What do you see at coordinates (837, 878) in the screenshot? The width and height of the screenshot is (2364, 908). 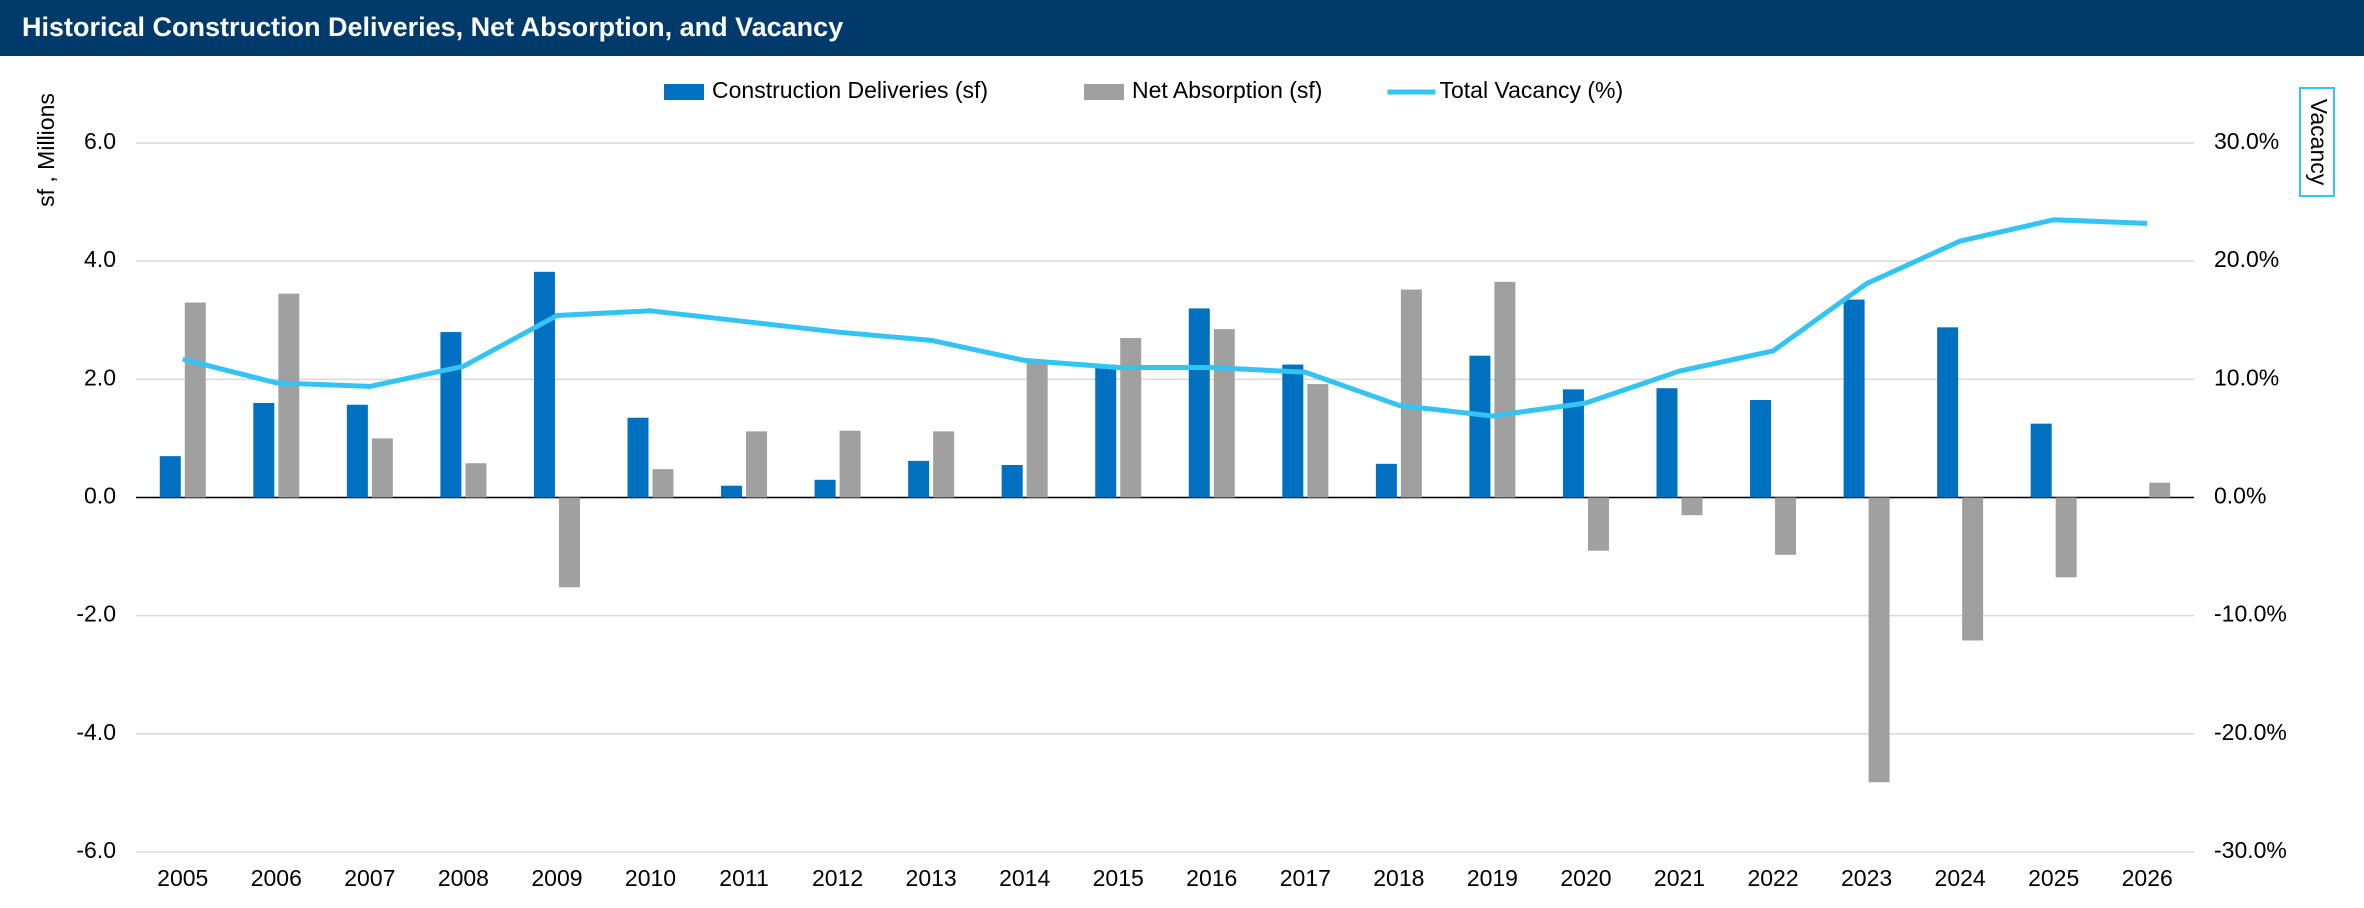 I see `x-tick-label: 2012` at bounding box center [837, 878].